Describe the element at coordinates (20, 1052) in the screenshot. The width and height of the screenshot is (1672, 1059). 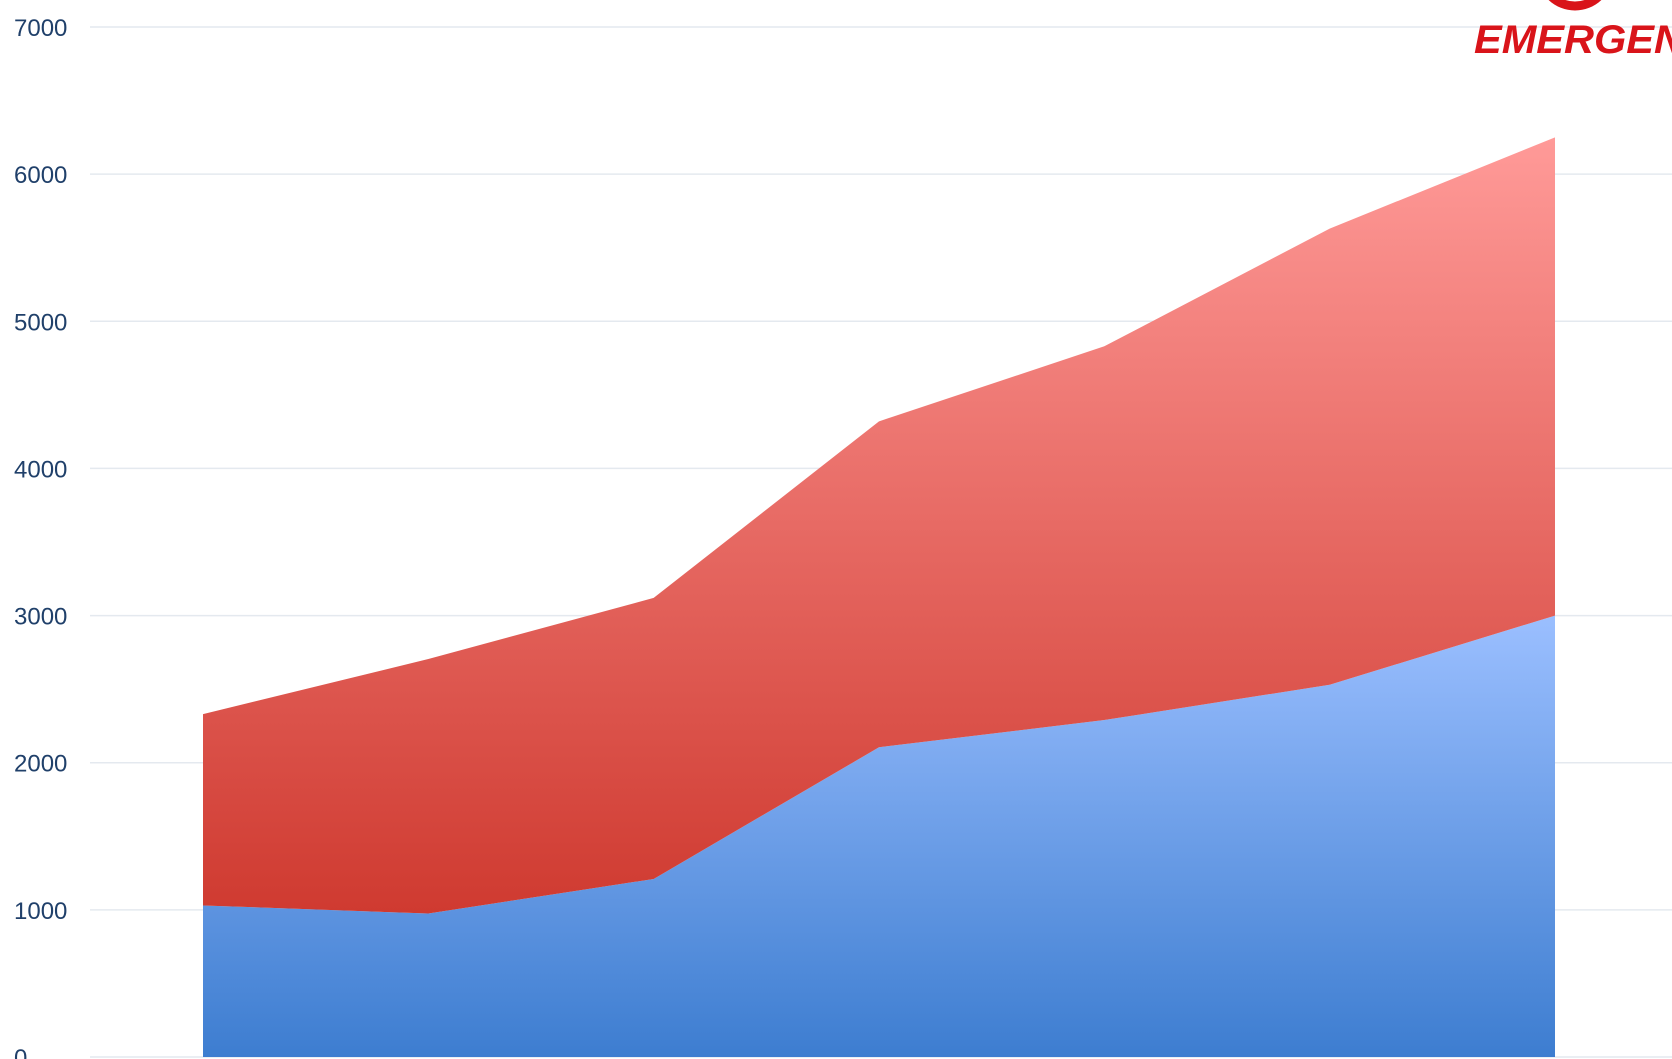
I see `y-tick-label: 0` at that location.